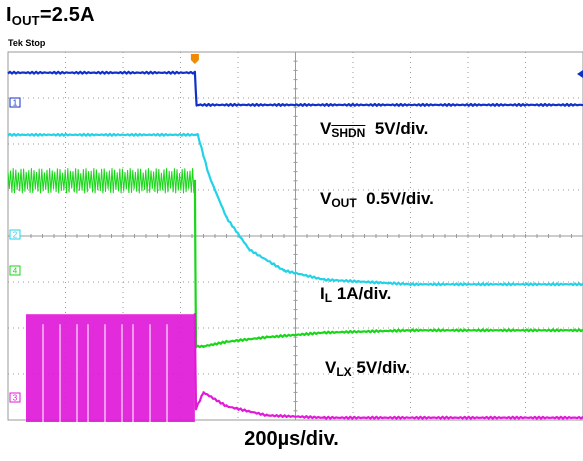 This screenshot has width=583, height=461. Describe the element at coordinates (295, 88) in the screenshot. I see `trace-ch1` at that location.